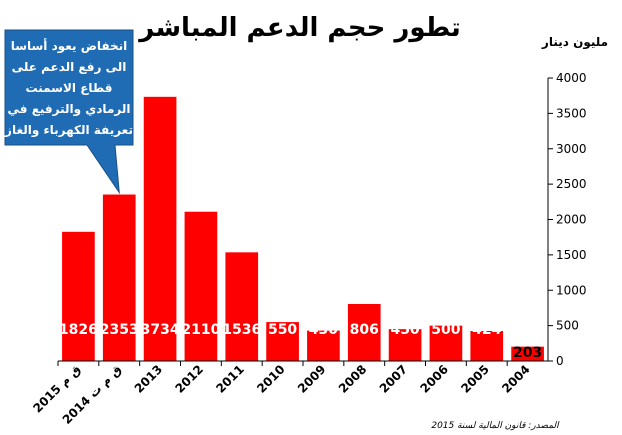 This screenshot has width=622, height=435. I want to click on data-label: 2353, so click(119, 330).